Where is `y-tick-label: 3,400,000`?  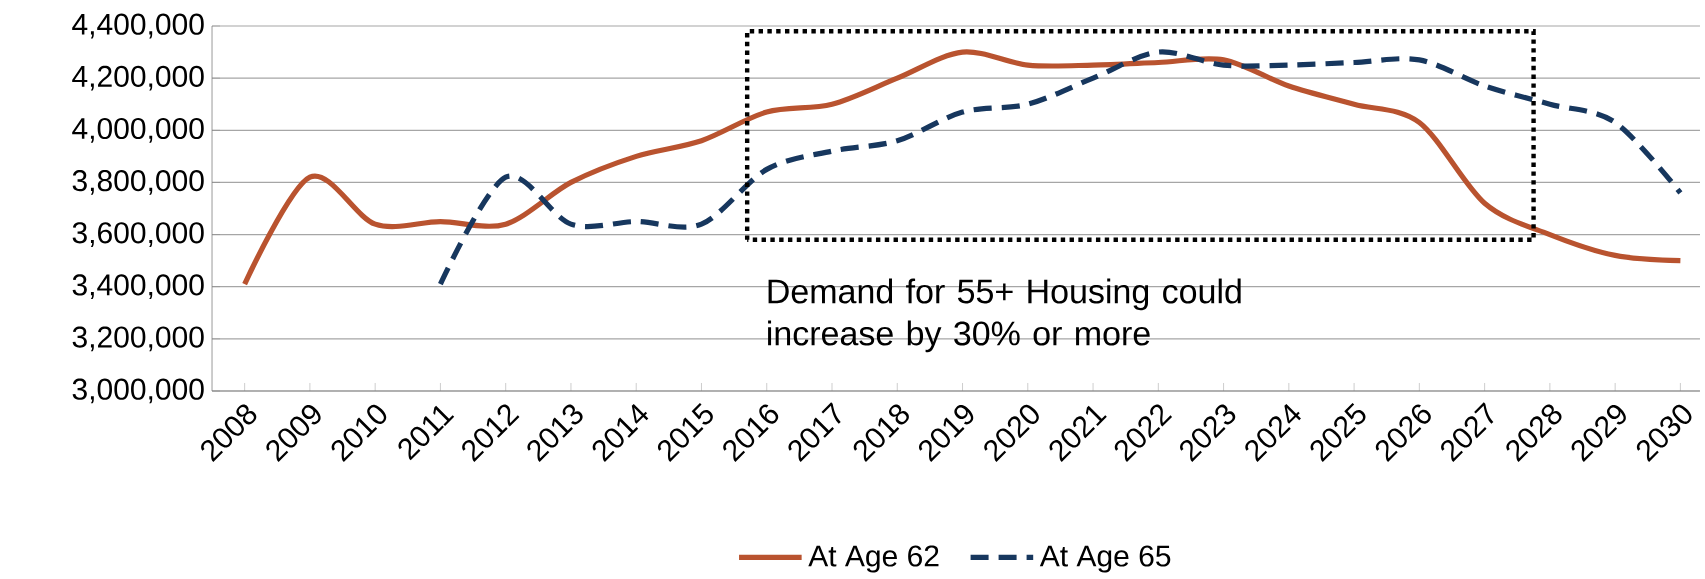
y-tick-label: 3,400,000 is located at coordinates (138, 287).